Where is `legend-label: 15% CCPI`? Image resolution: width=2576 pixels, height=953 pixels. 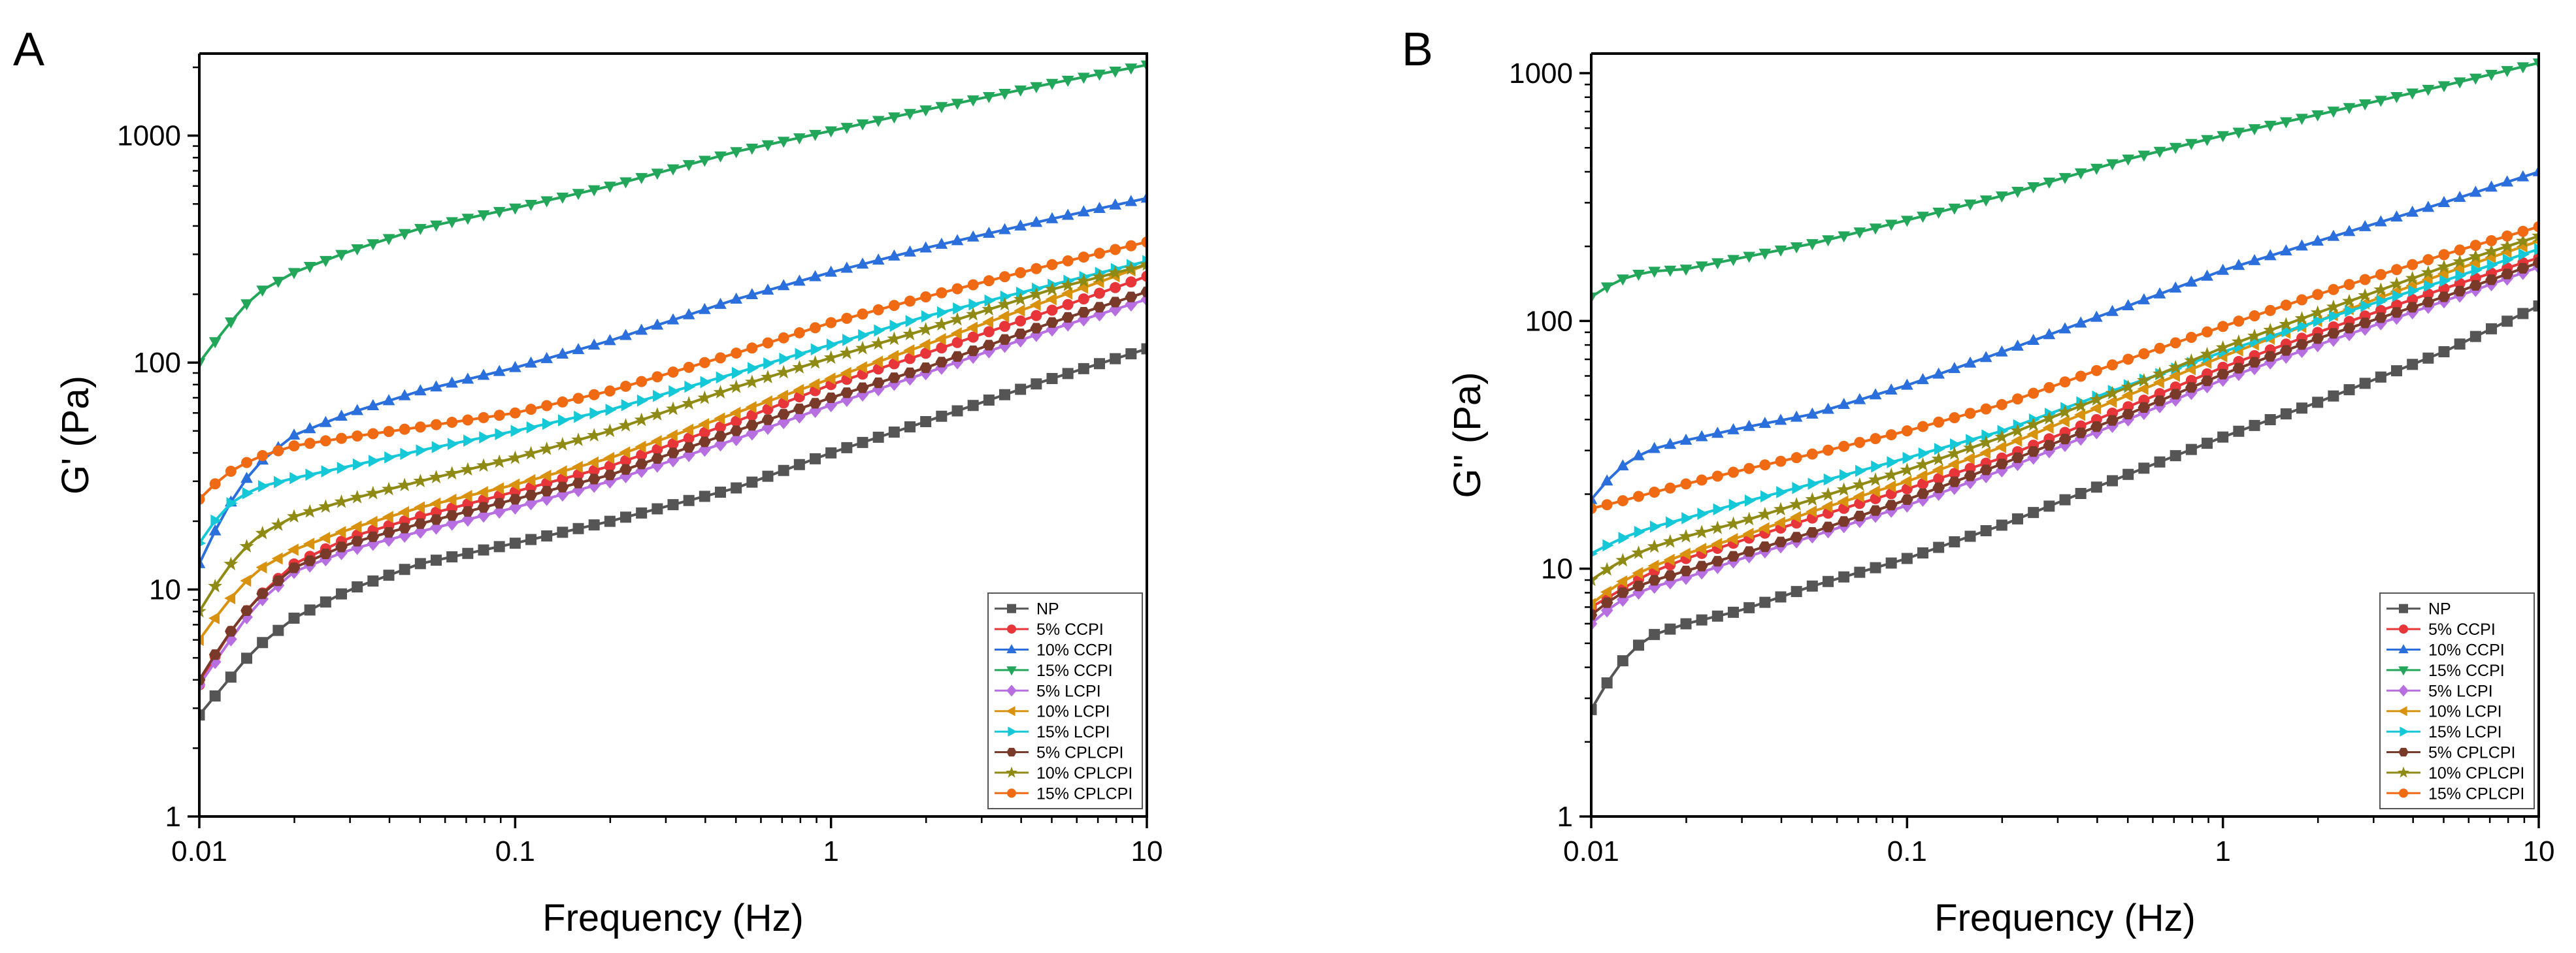 legend-label: 15% CCPI is located at coordinates (1074, 671).